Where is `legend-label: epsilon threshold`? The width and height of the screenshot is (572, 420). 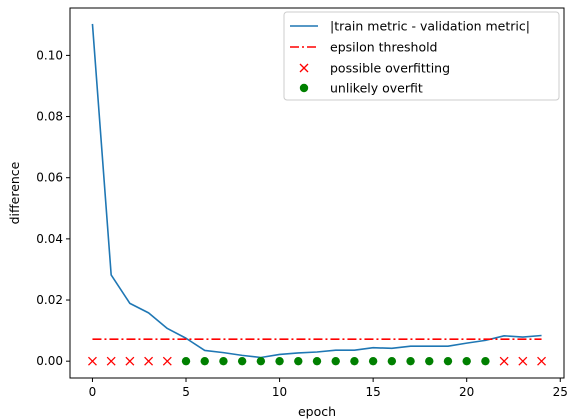 legend-label: epsilon threshold is located at coordinates (384, 47).